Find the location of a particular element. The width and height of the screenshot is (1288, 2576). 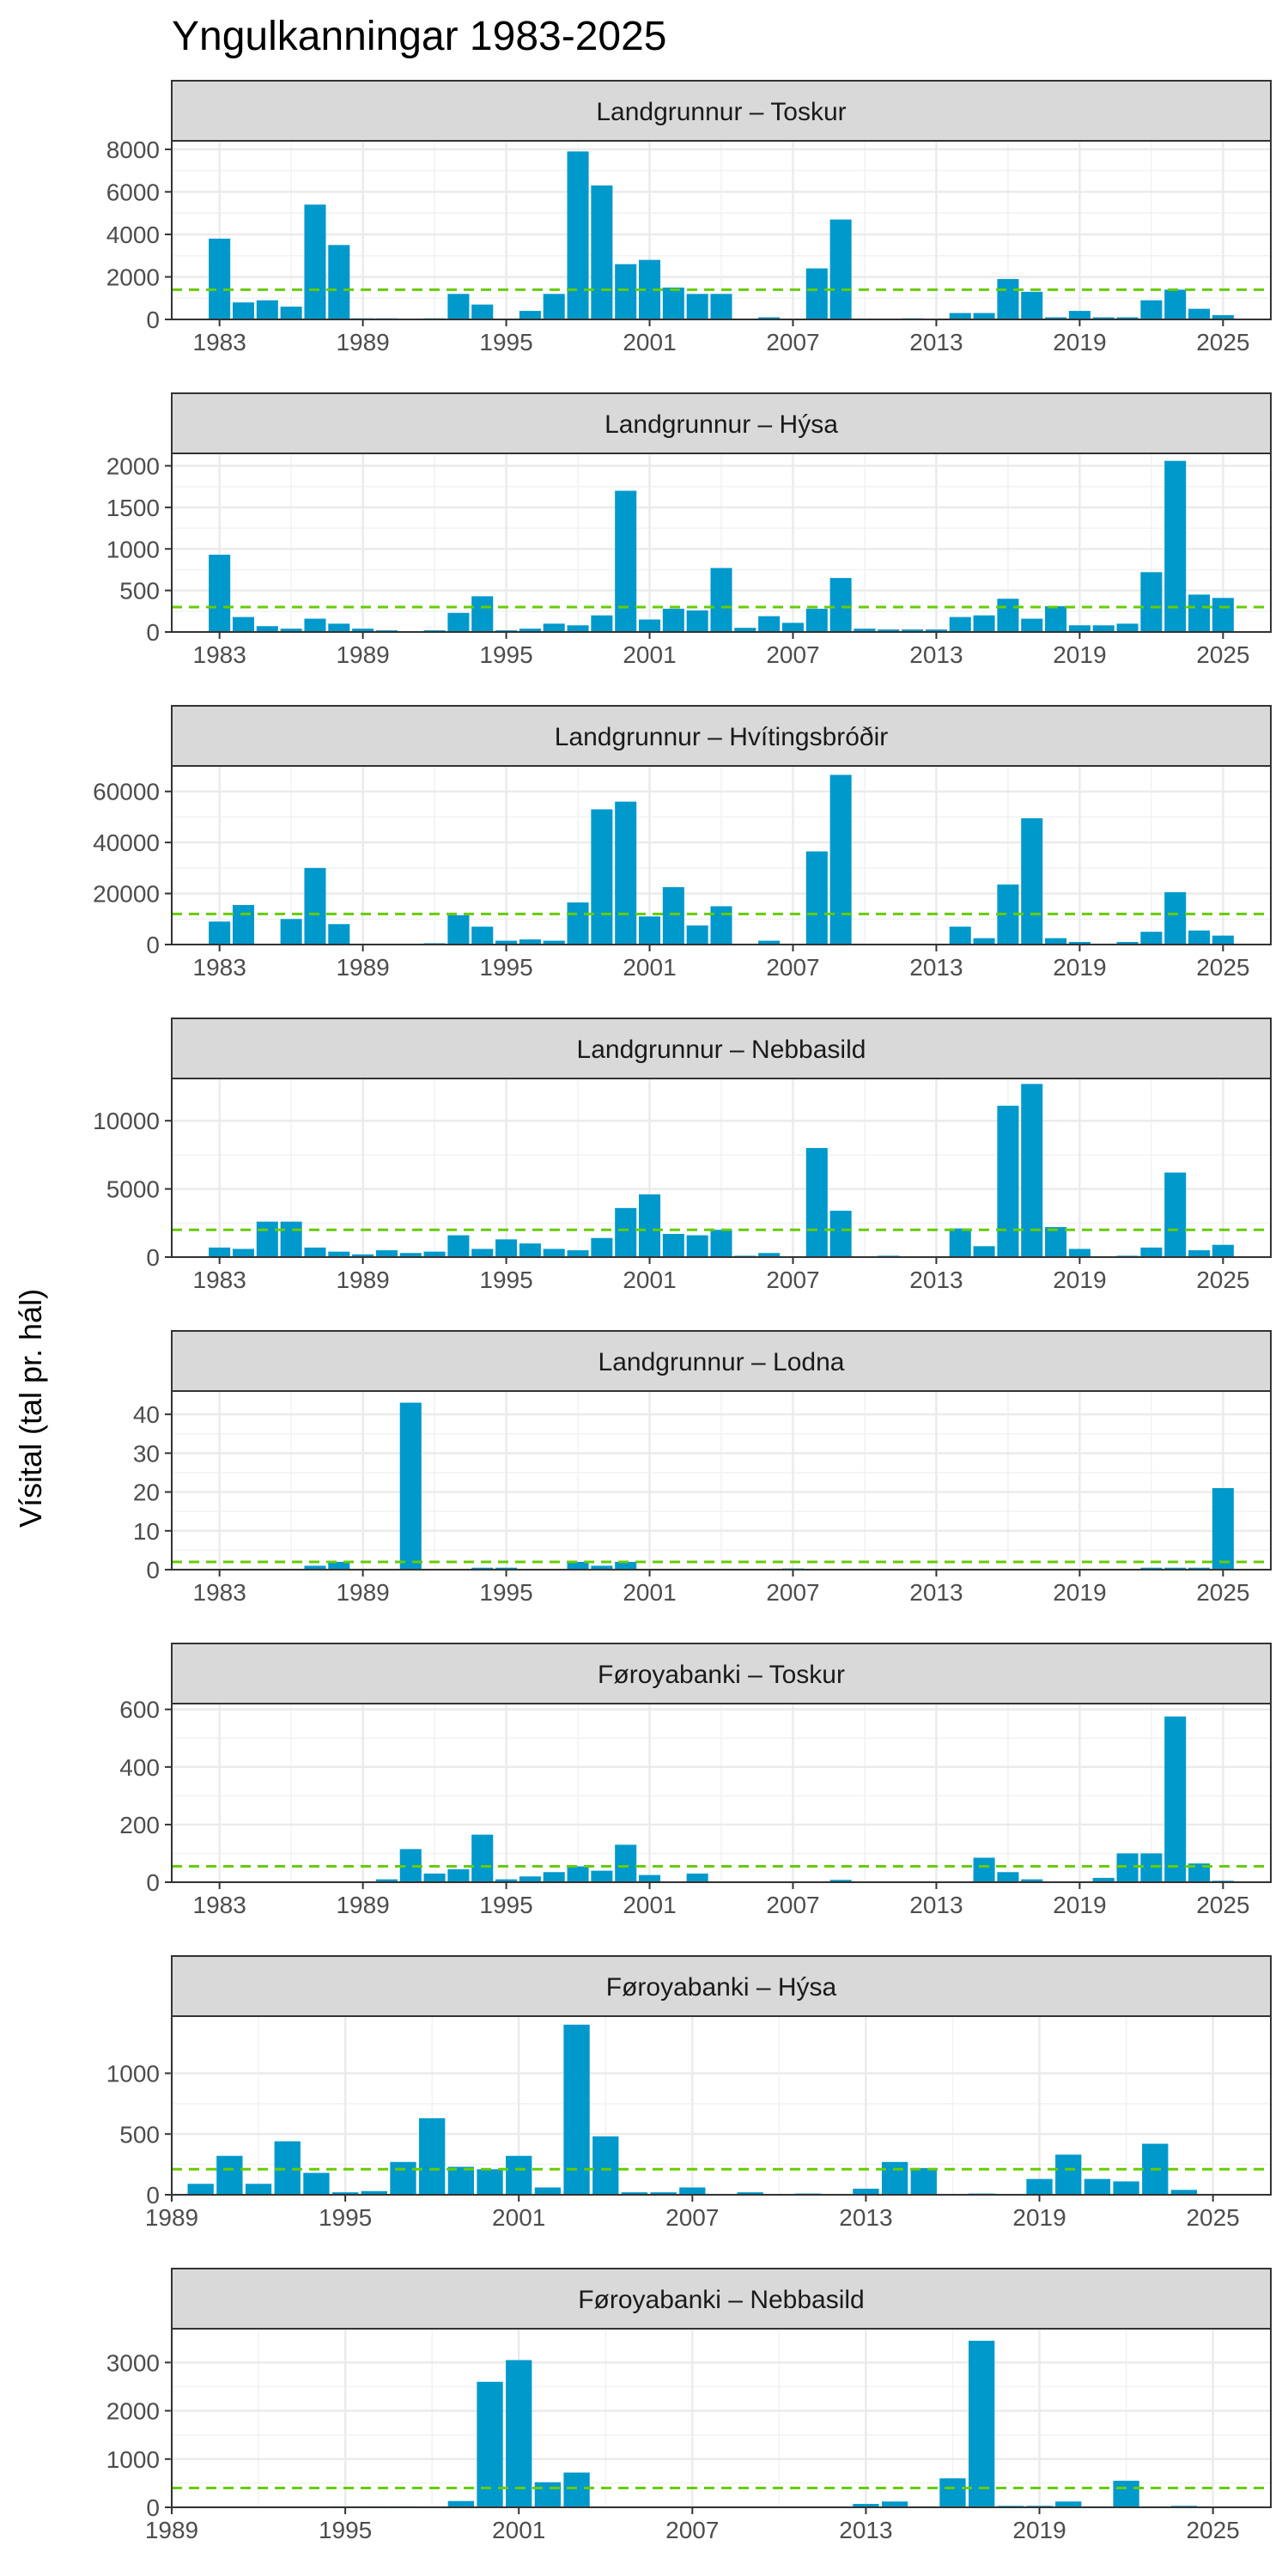

bar-2014 is located at coordinates (895, 2504).